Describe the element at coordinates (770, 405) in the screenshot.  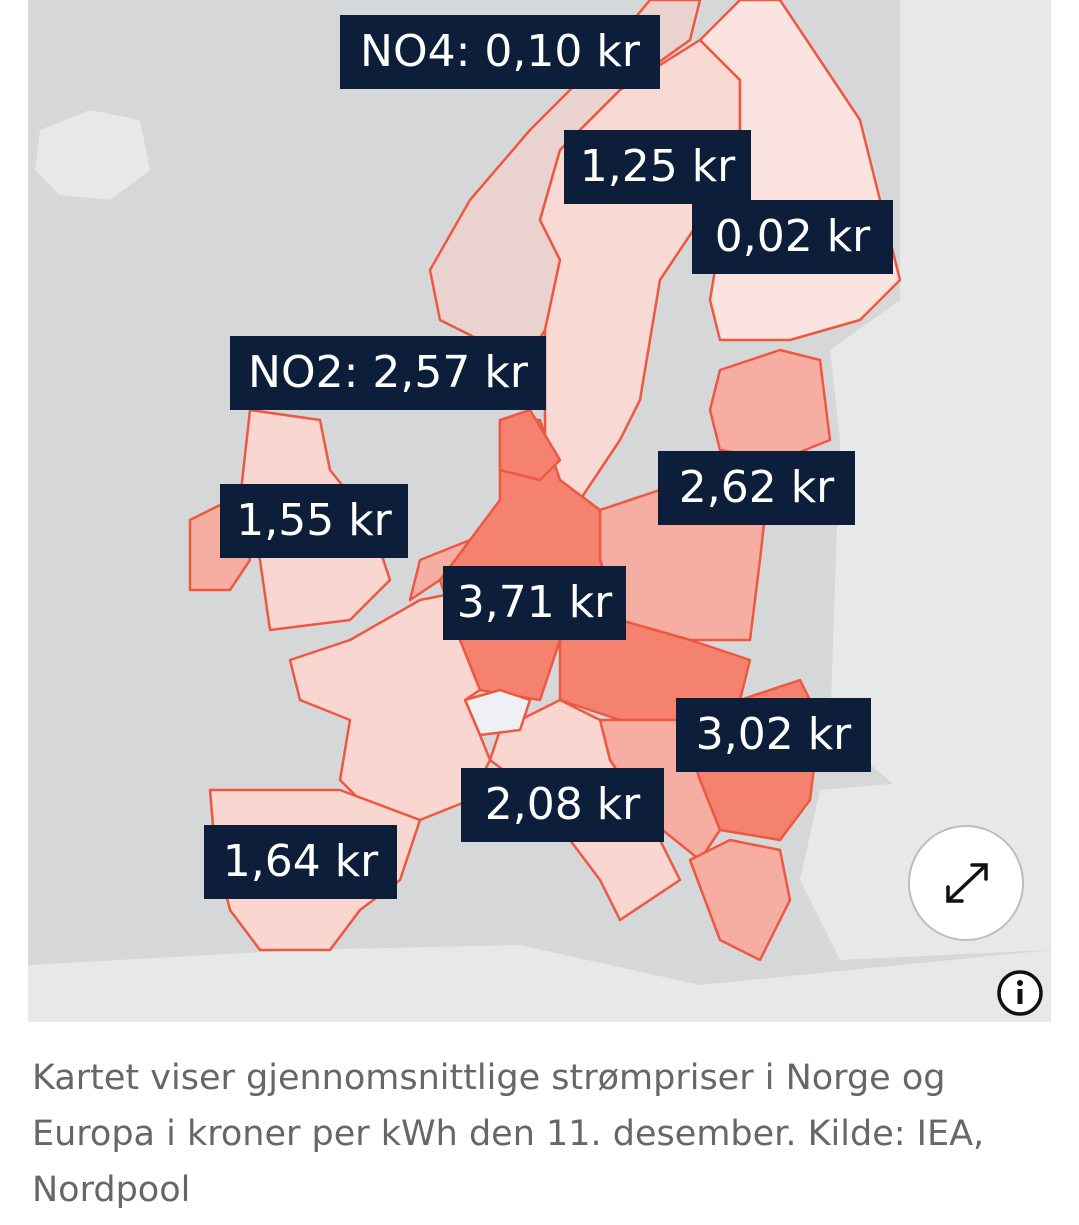
I see `baltics` at that location.